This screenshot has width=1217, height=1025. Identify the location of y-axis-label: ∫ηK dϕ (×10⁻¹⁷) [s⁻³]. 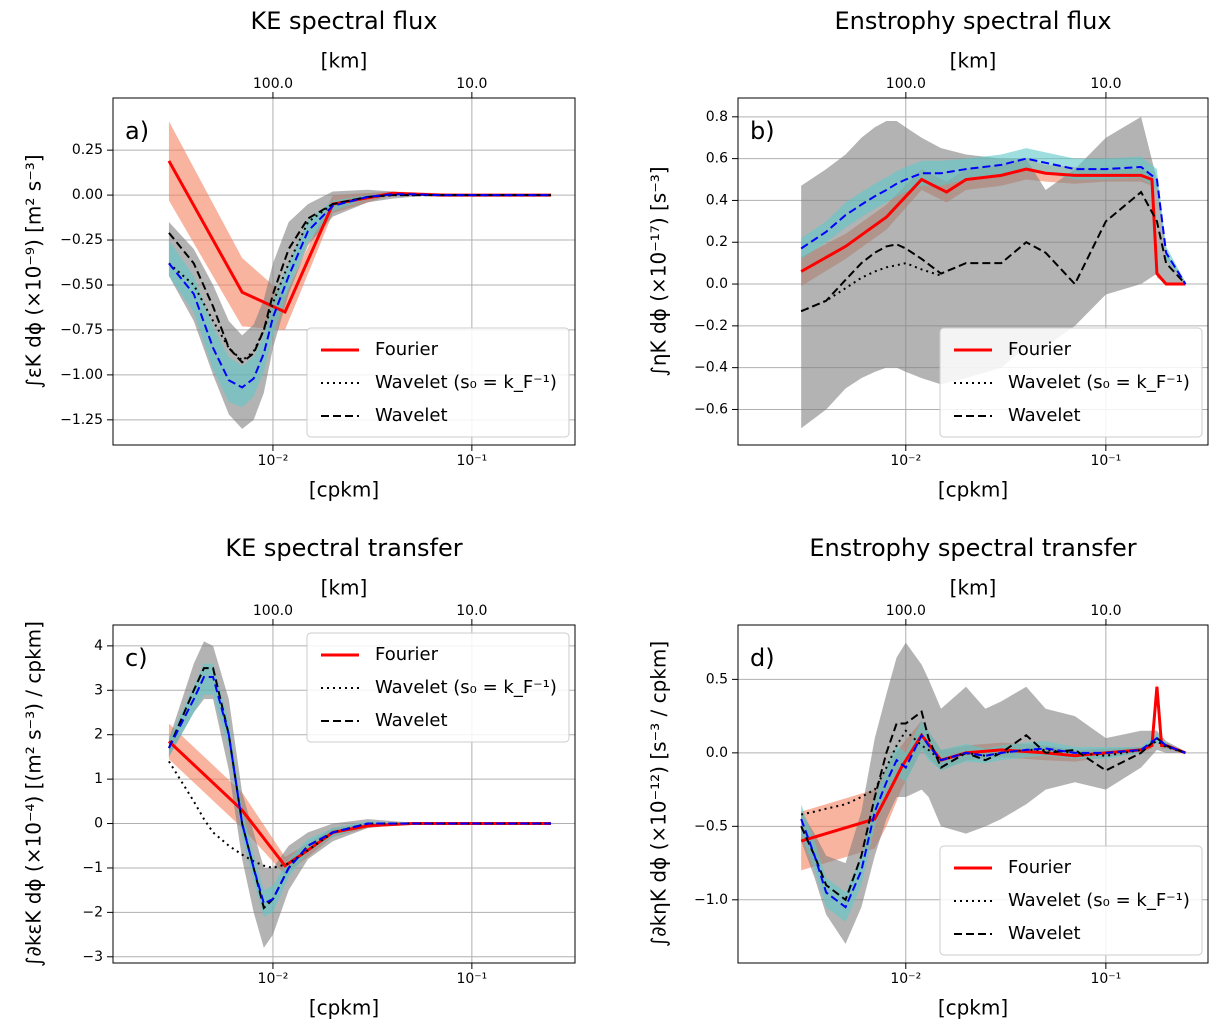
(659, 271).